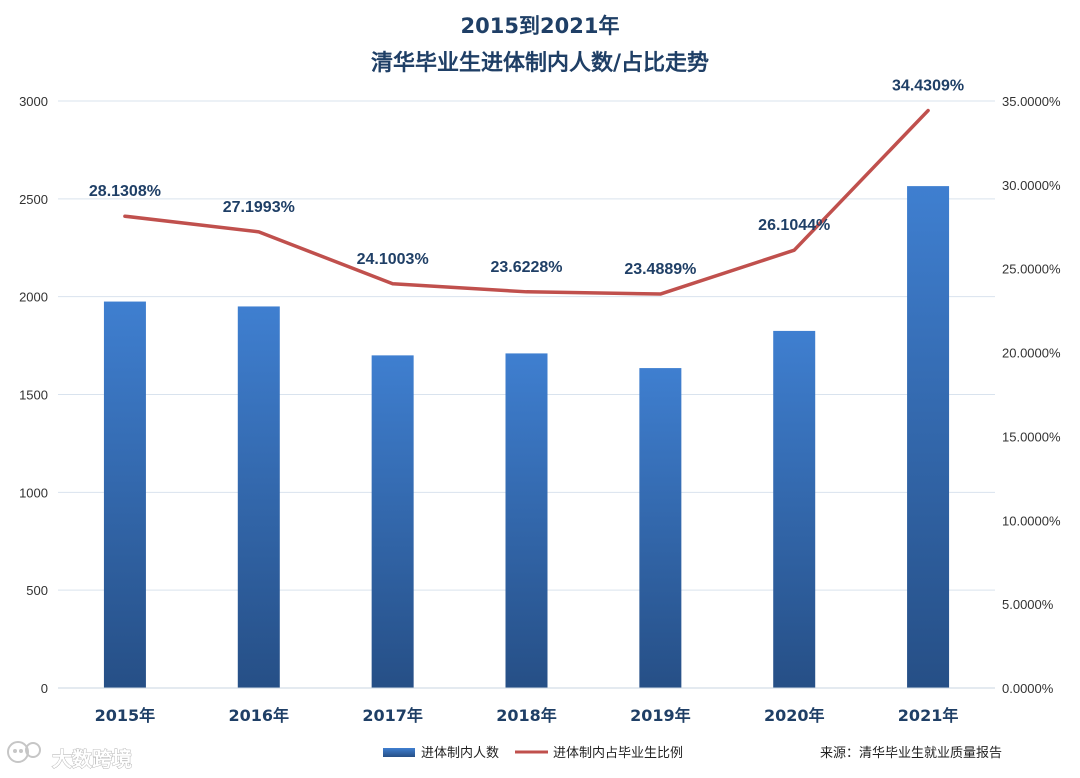 The image size is (1080, 778). Describe the element at coordinates (794, 715) in the screenshot. I see `x-tick-label: 2020年` at that location.